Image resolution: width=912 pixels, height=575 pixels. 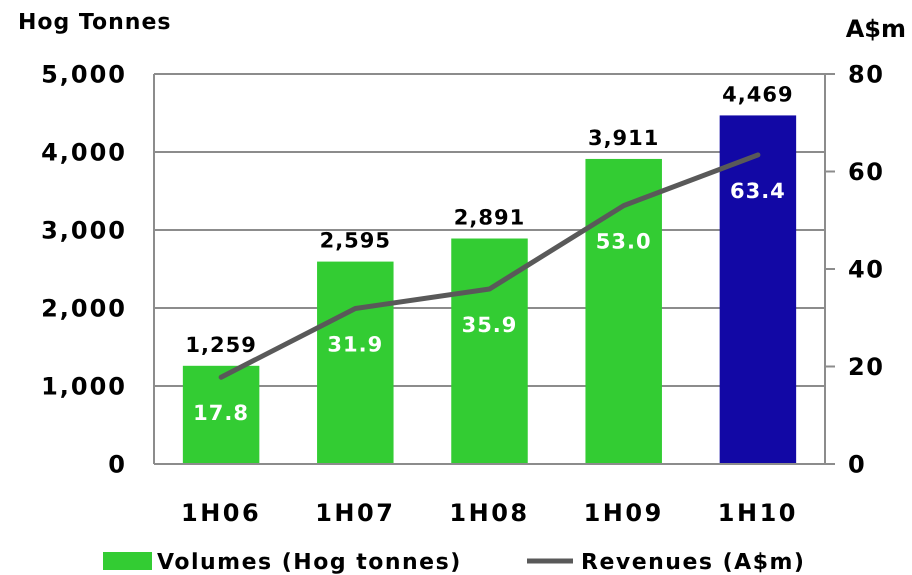 What do you see at coordinates (866, 74) in the screenshot?
I see `y2-tick-label: 80` at bounding box center [866, 74].